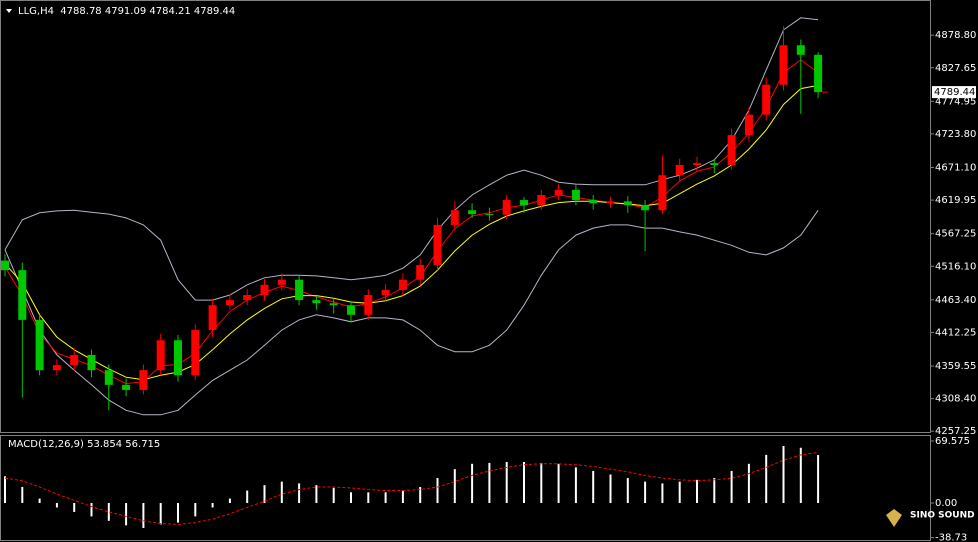 The image size is (978, 542). I want to click on logo-icon, so click(894, 518).